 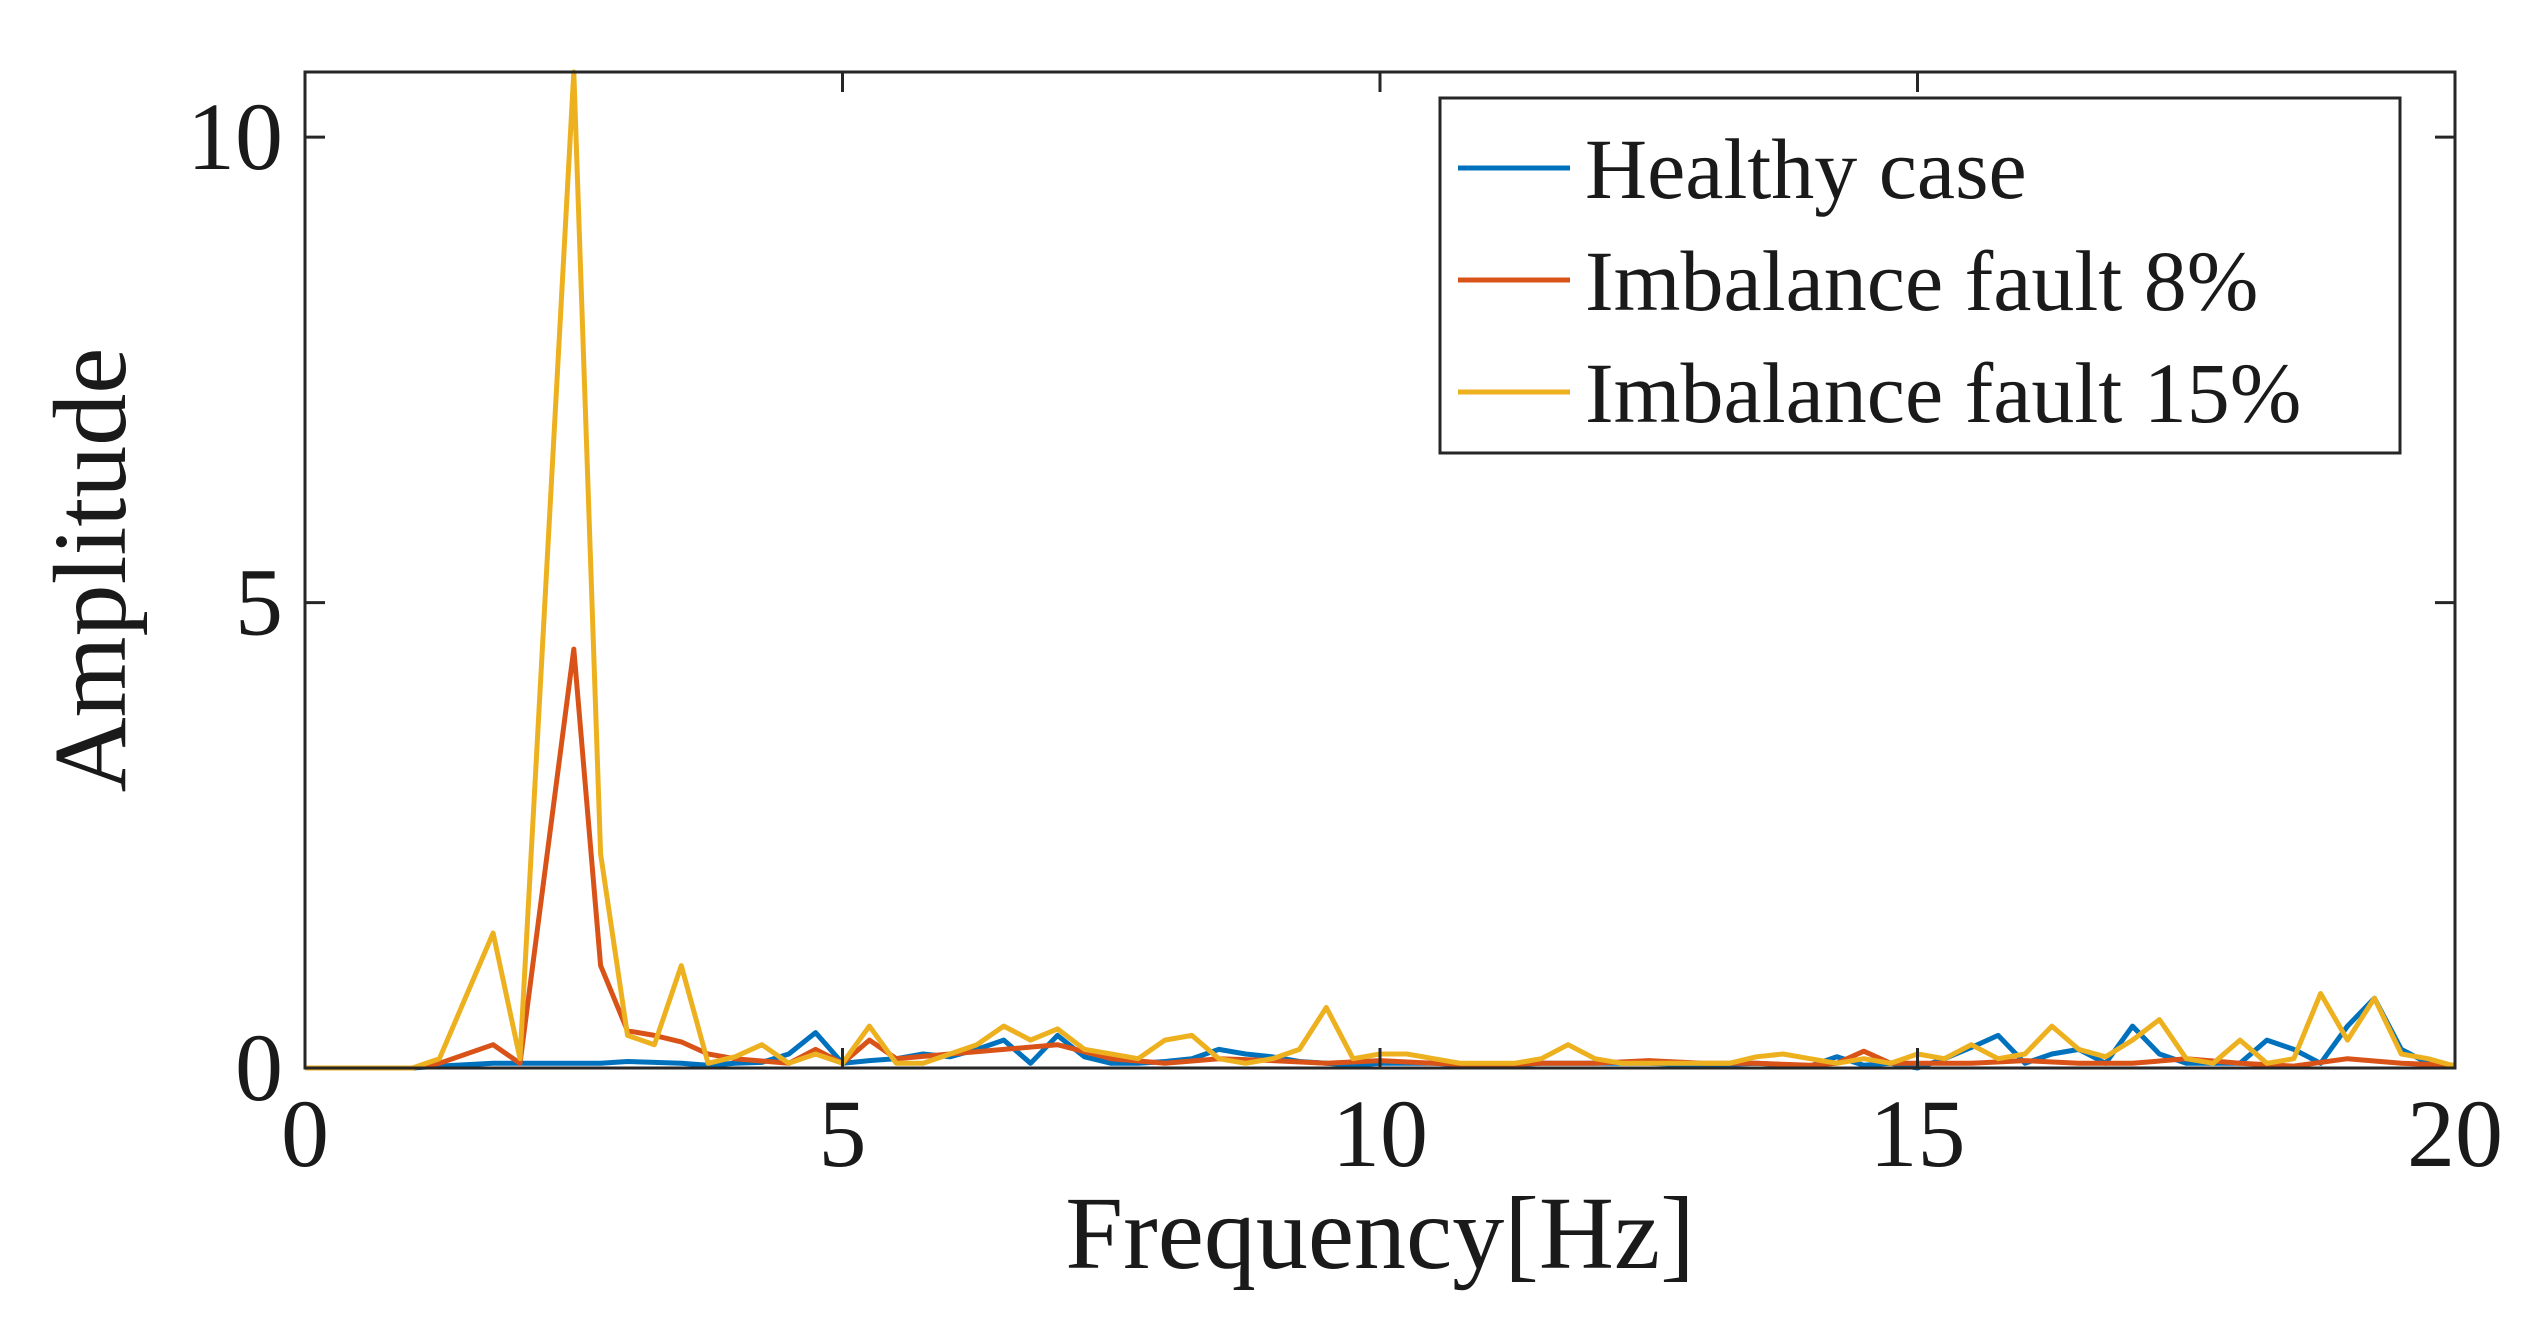 What do you see at coordinates (1380, 1133) in the screenshot?
I see `x-tick-label: 10` at bounding box center [1380, 1133].